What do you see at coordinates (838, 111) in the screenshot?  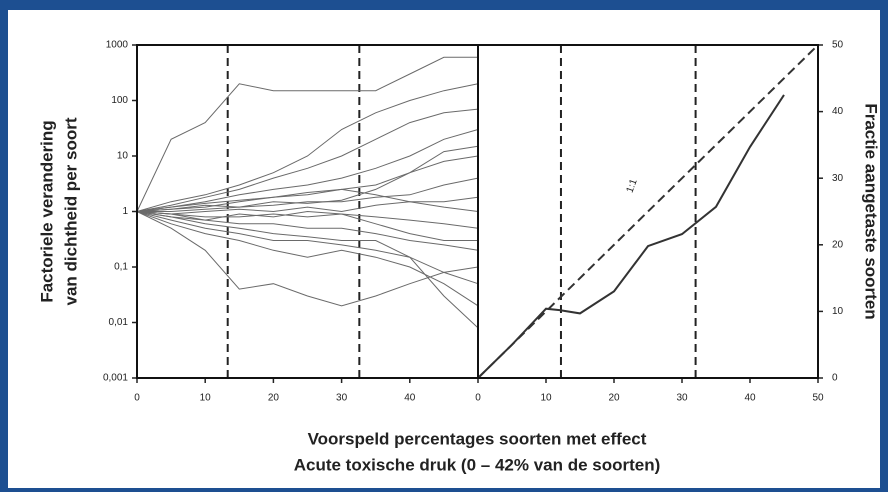 I see `y-tick-label: 40` at bounding box center [838, 111].